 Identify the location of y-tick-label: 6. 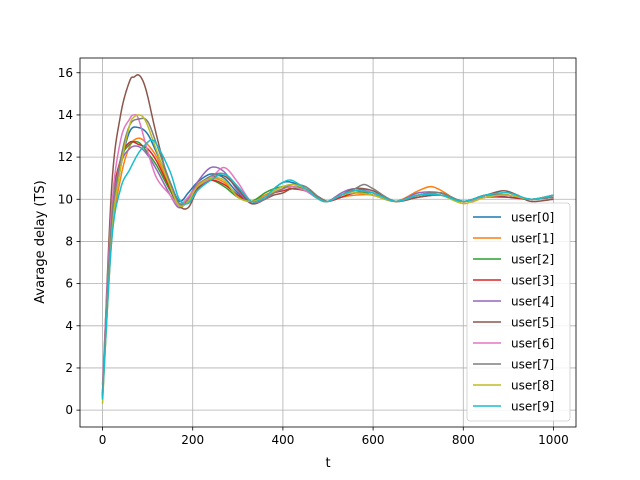
(69, 284).